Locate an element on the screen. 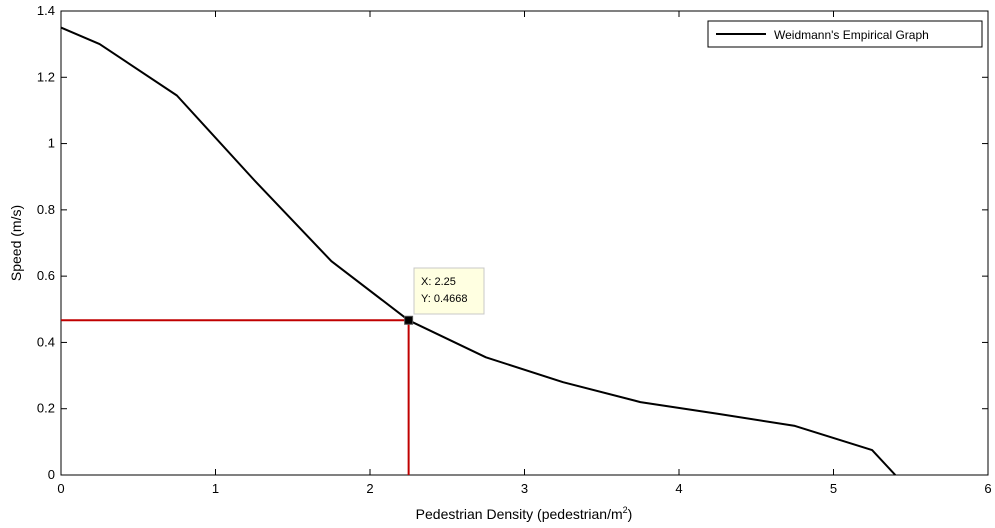 This screenshot has height=528, width=995. x-axis-label-text: Pedestrian Density (pedestrian/m is located at coordinates (519, 514).